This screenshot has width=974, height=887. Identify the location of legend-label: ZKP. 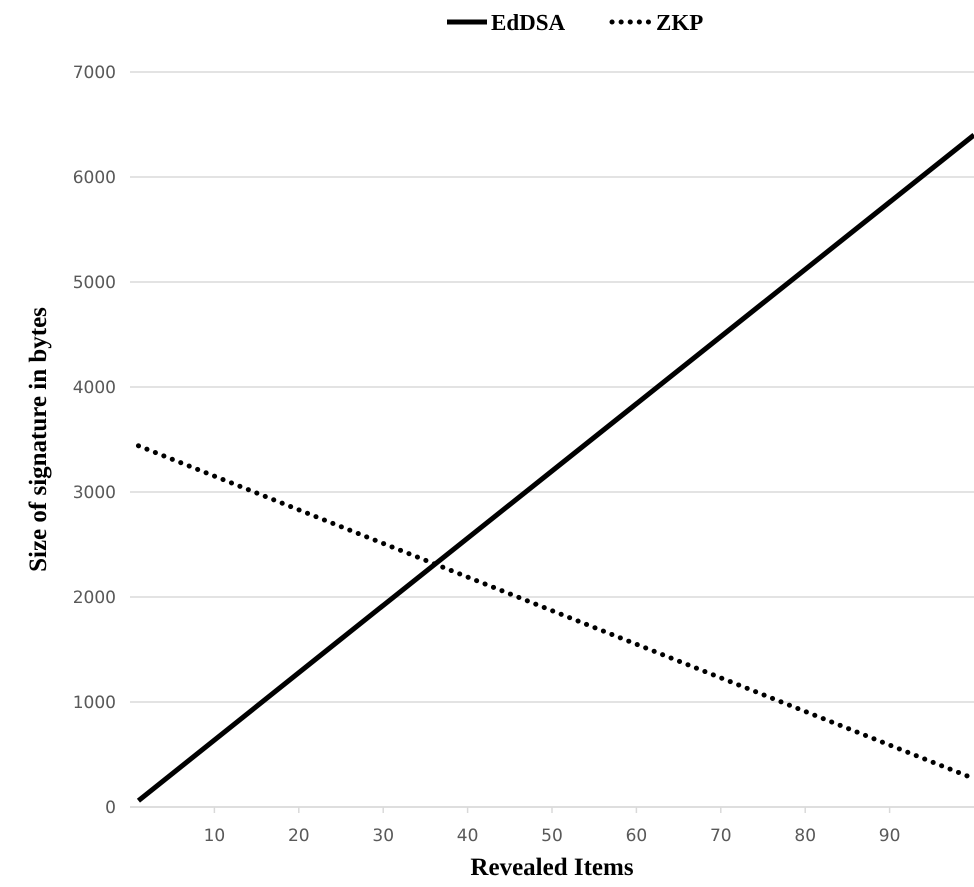
(680, 22).